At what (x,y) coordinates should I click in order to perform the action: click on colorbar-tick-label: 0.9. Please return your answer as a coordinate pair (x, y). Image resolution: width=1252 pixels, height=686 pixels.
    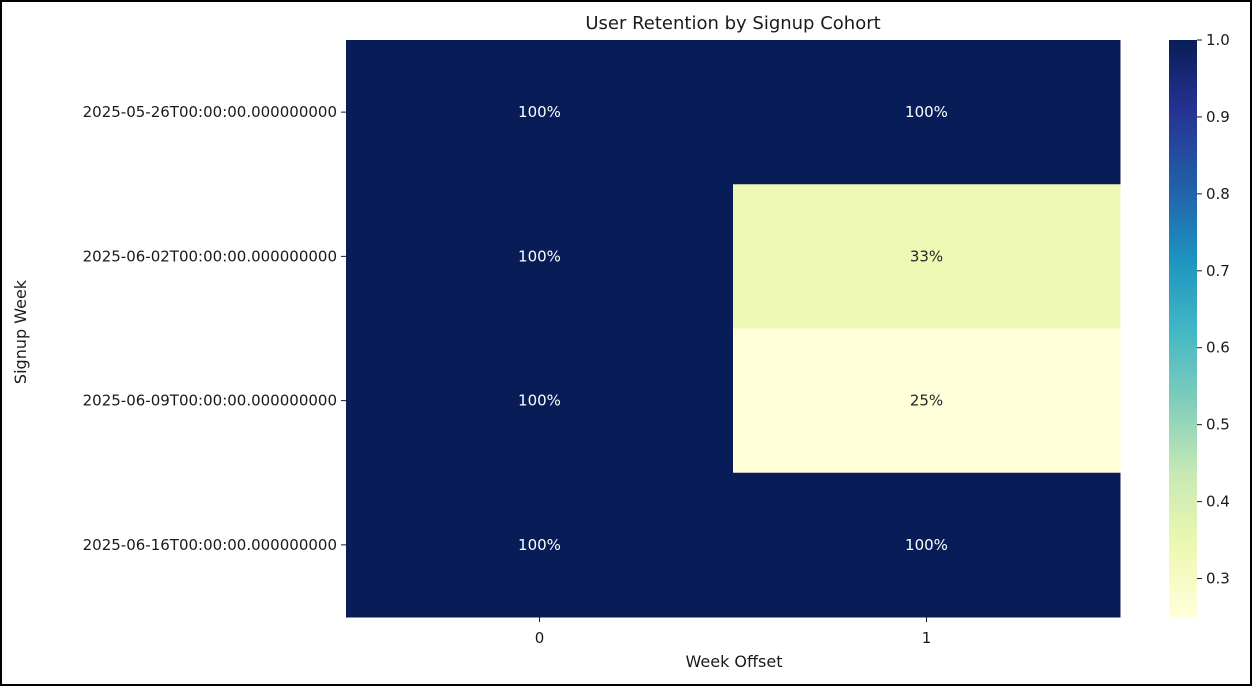
    Looking at the image, I should click on (1218, 117).